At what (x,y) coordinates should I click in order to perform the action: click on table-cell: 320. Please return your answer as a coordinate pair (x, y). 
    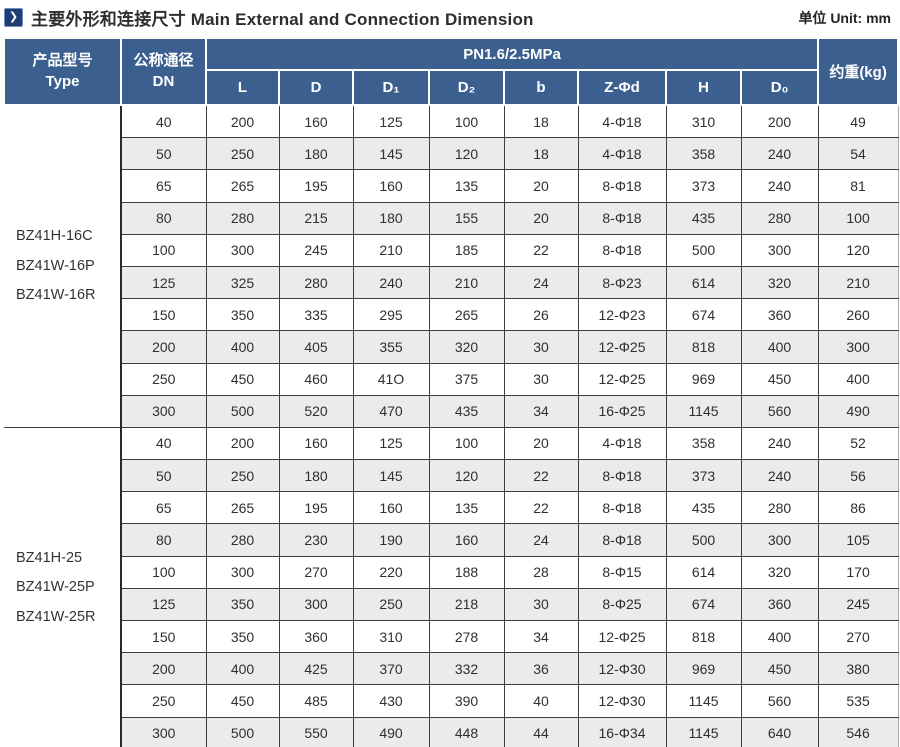
    Looking at the image, I should click on (466, 347).